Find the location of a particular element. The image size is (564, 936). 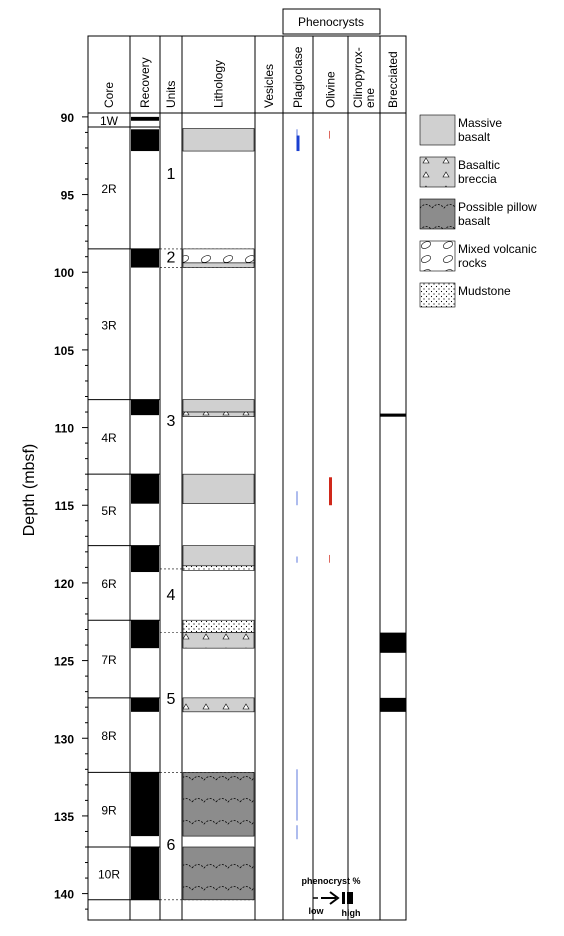

column-header: Plagioclase is located at coordinates (298, 77).